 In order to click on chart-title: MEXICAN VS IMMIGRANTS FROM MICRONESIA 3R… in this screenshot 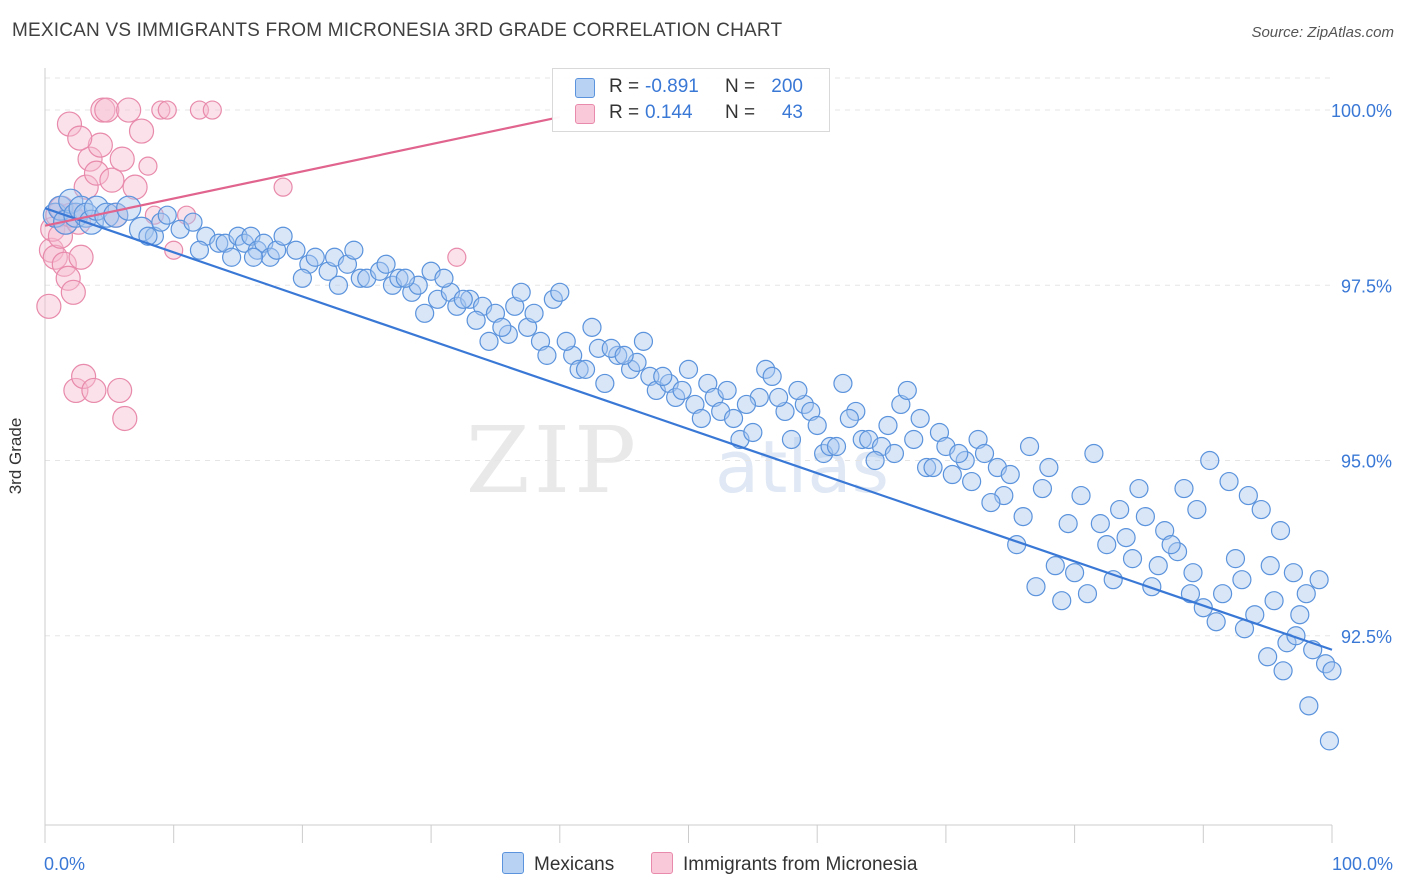, I will do `click(397, 30)`.